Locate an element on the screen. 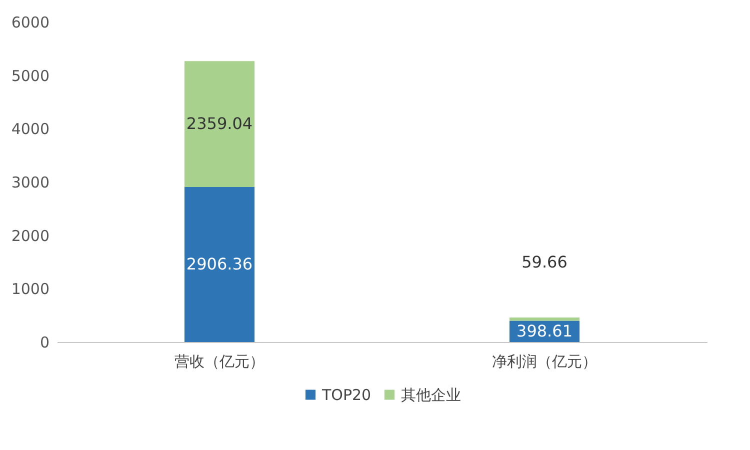 The height and width of the screenshot is (450, 750). data-label: 2906.36 is located at coordinates (219, 264).